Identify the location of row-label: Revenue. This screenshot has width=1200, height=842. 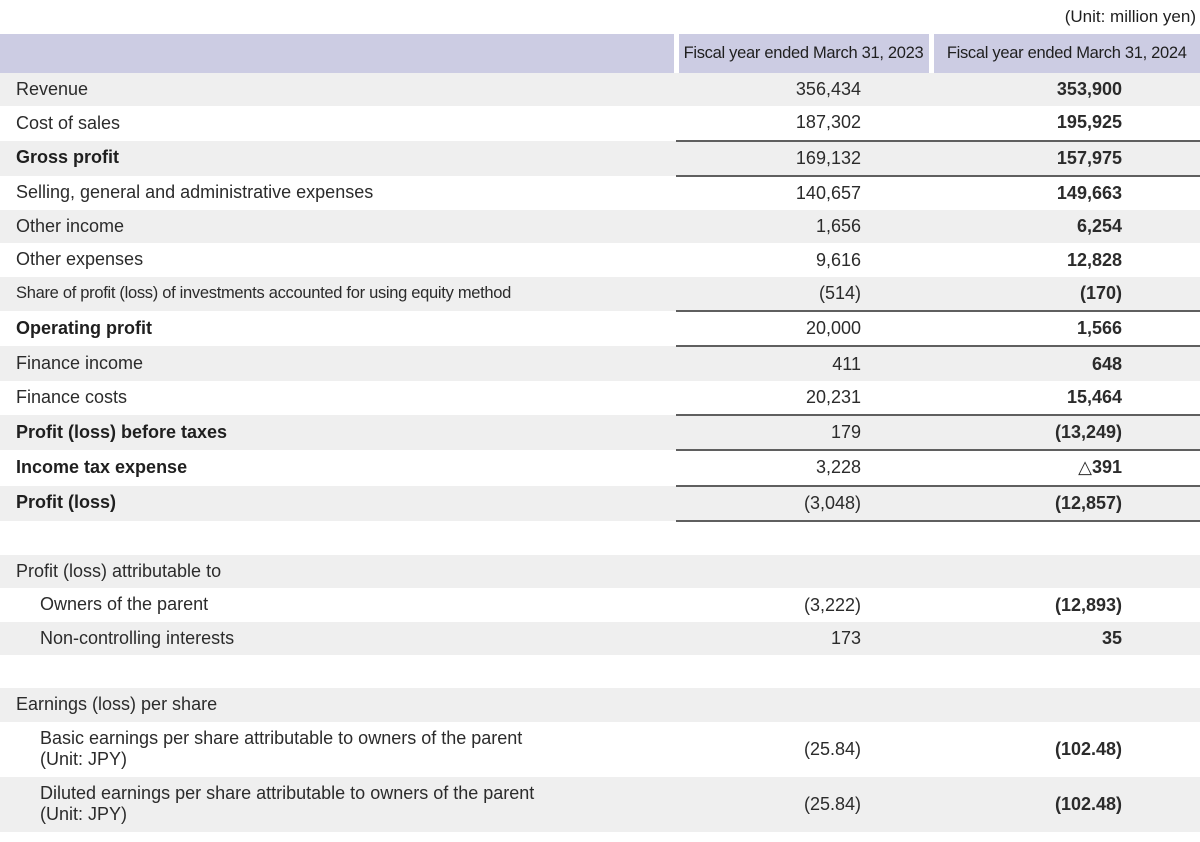
(338, 90).